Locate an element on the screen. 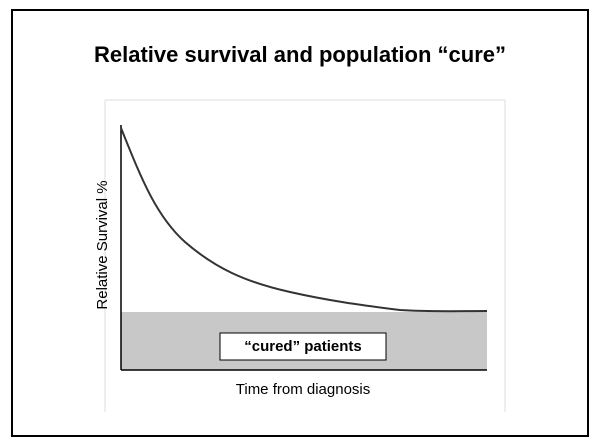 This screenshot has height=446, width=600. annotation: “cured” patients is located at coordinates (303, 346).